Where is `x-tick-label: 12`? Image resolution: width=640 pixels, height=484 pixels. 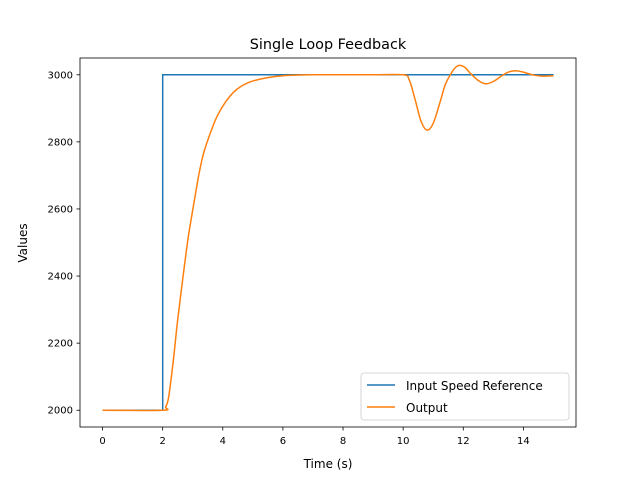
x-tick-label: 12 is located at coordinates (463, 441).